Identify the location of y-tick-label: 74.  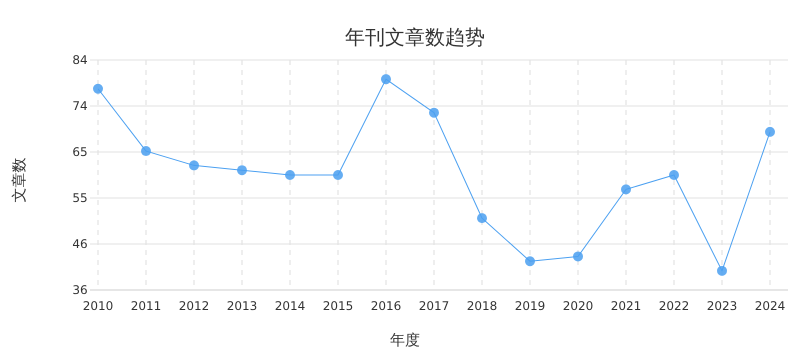
(80, 106).